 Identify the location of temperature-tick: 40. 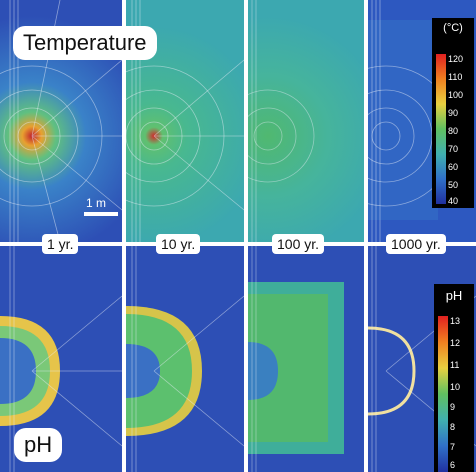
(453, 201).